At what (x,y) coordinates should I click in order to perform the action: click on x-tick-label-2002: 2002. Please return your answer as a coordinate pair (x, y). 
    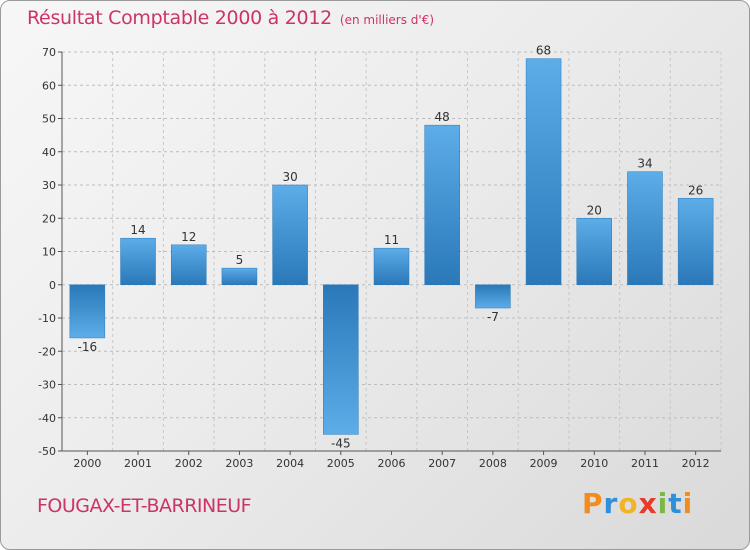
    Looking at the image, I should click on (189, 463).